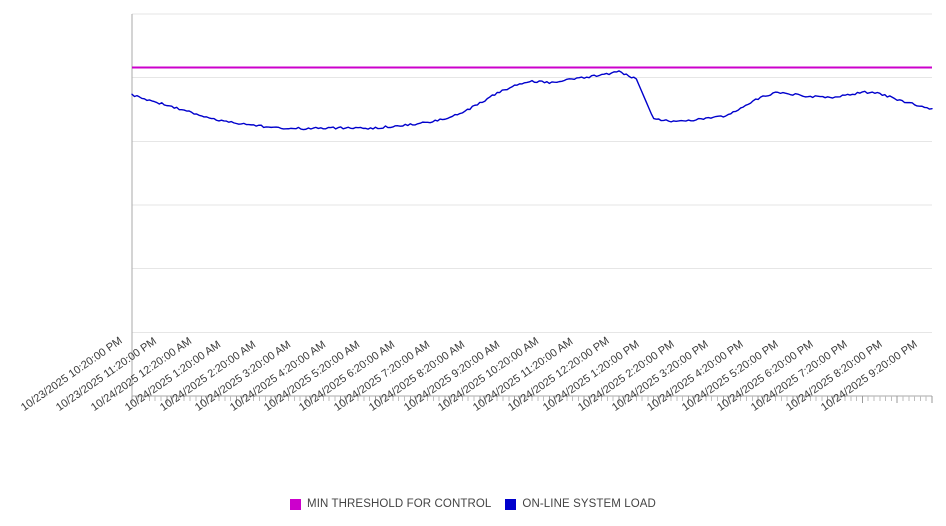  What do you see at coordinates (589, 504) in the screenshot?
I see `legend-label-load: ON-LINE SYSTEM LOAD` at bounding box center [589, 504].